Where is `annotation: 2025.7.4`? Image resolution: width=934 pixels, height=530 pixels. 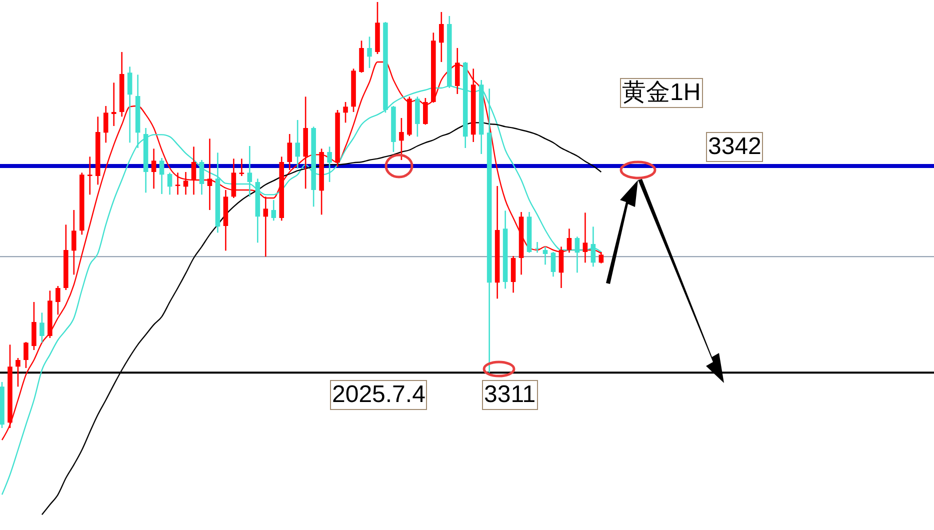 annotation: 2025.7.4 is located at coordinates (379, 395).